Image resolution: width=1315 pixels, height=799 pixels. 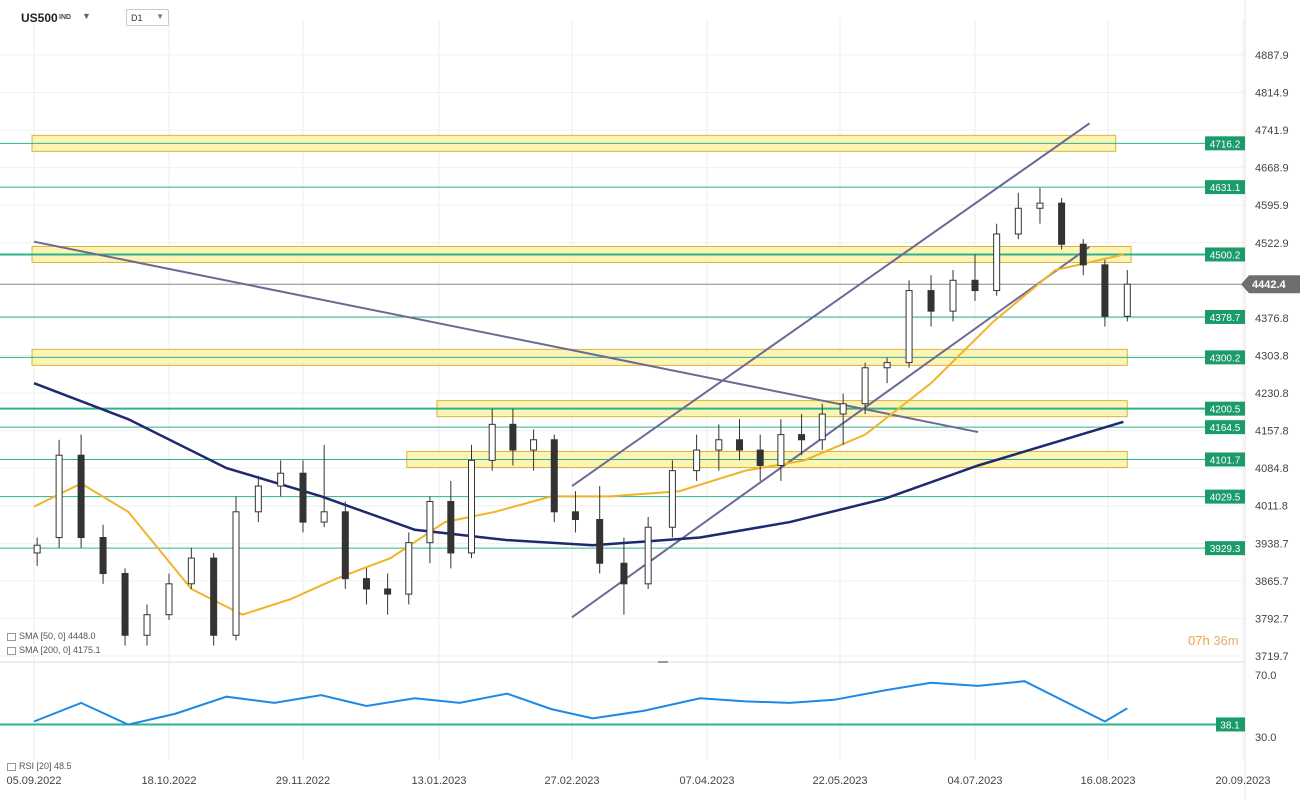 I want to click on legend-sma200: SMA [200, 0] 4175.1, so click(x=54, y=650).